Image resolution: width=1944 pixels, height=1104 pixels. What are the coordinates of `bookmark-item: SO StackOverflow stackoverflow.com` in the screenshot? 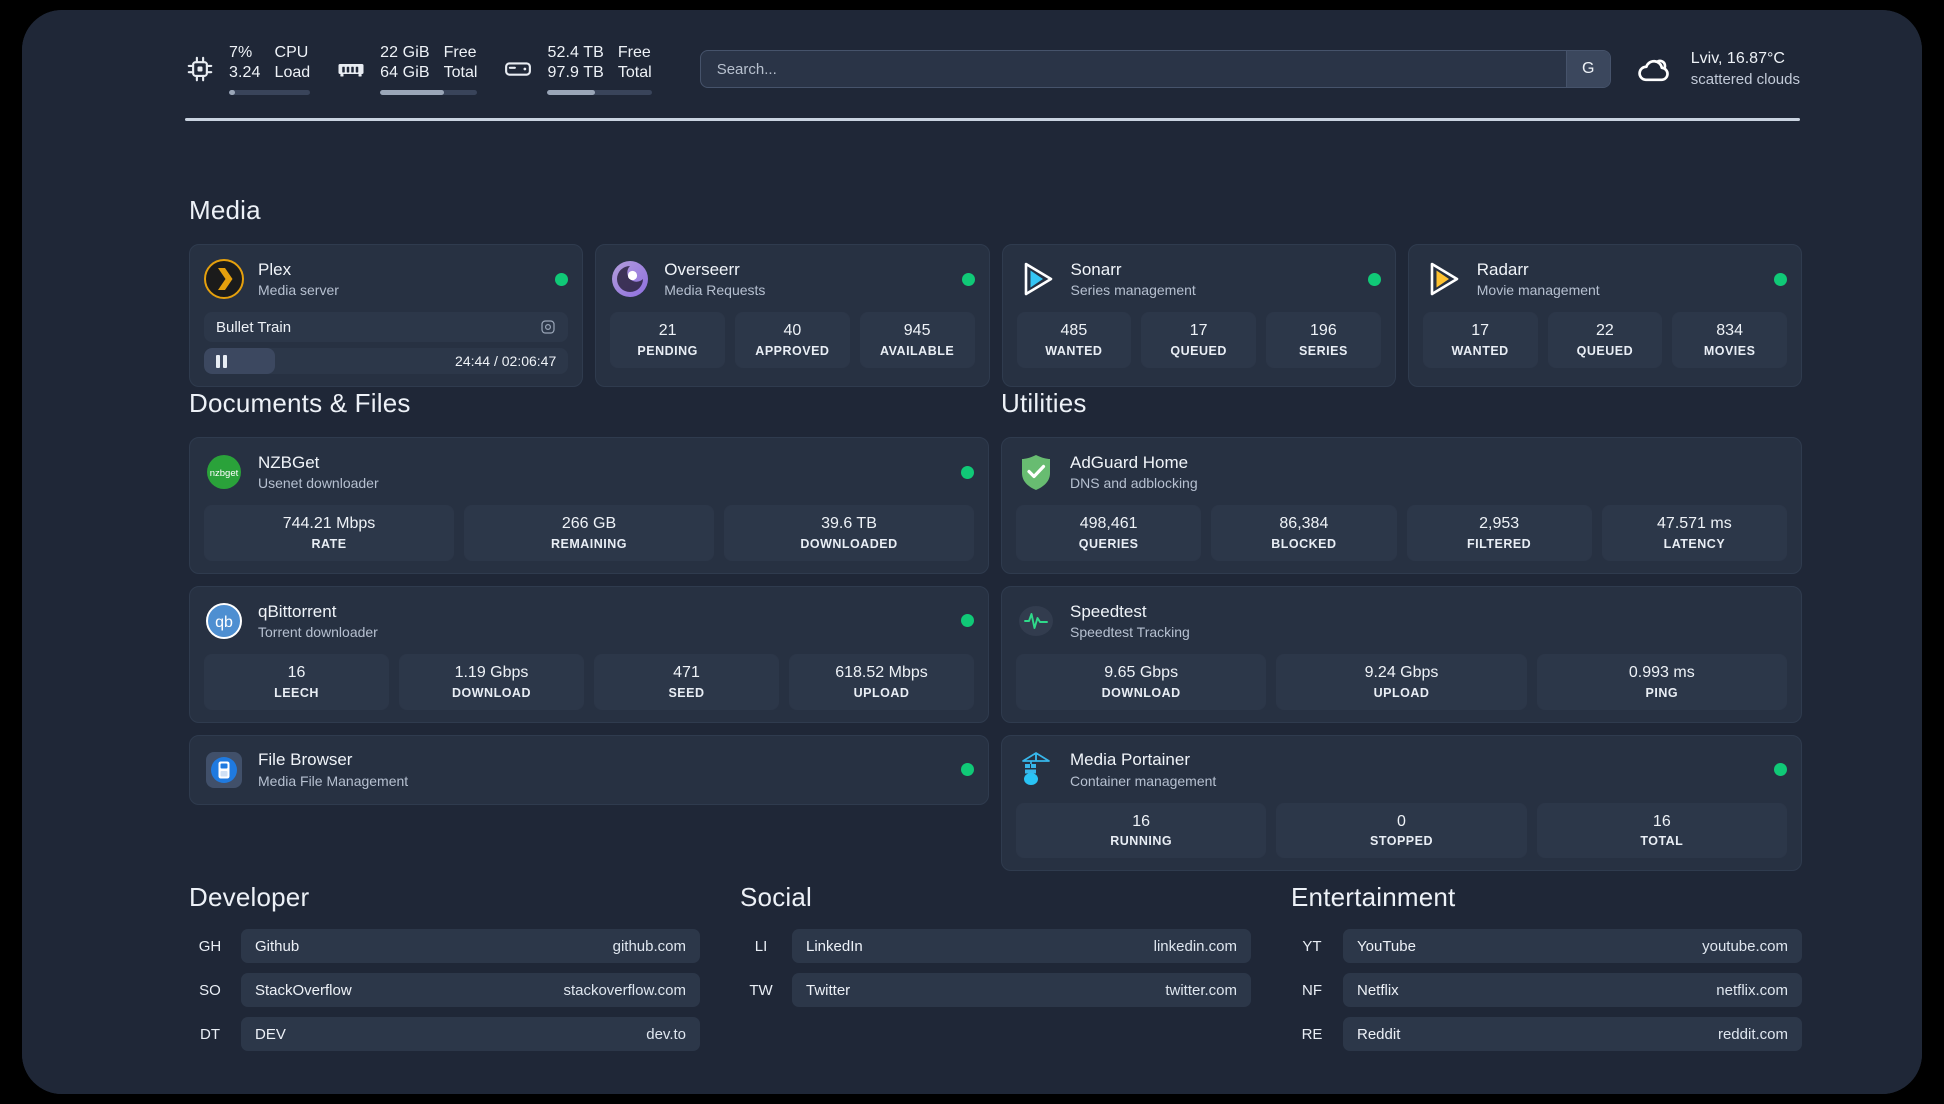 It's located at (444, 990).